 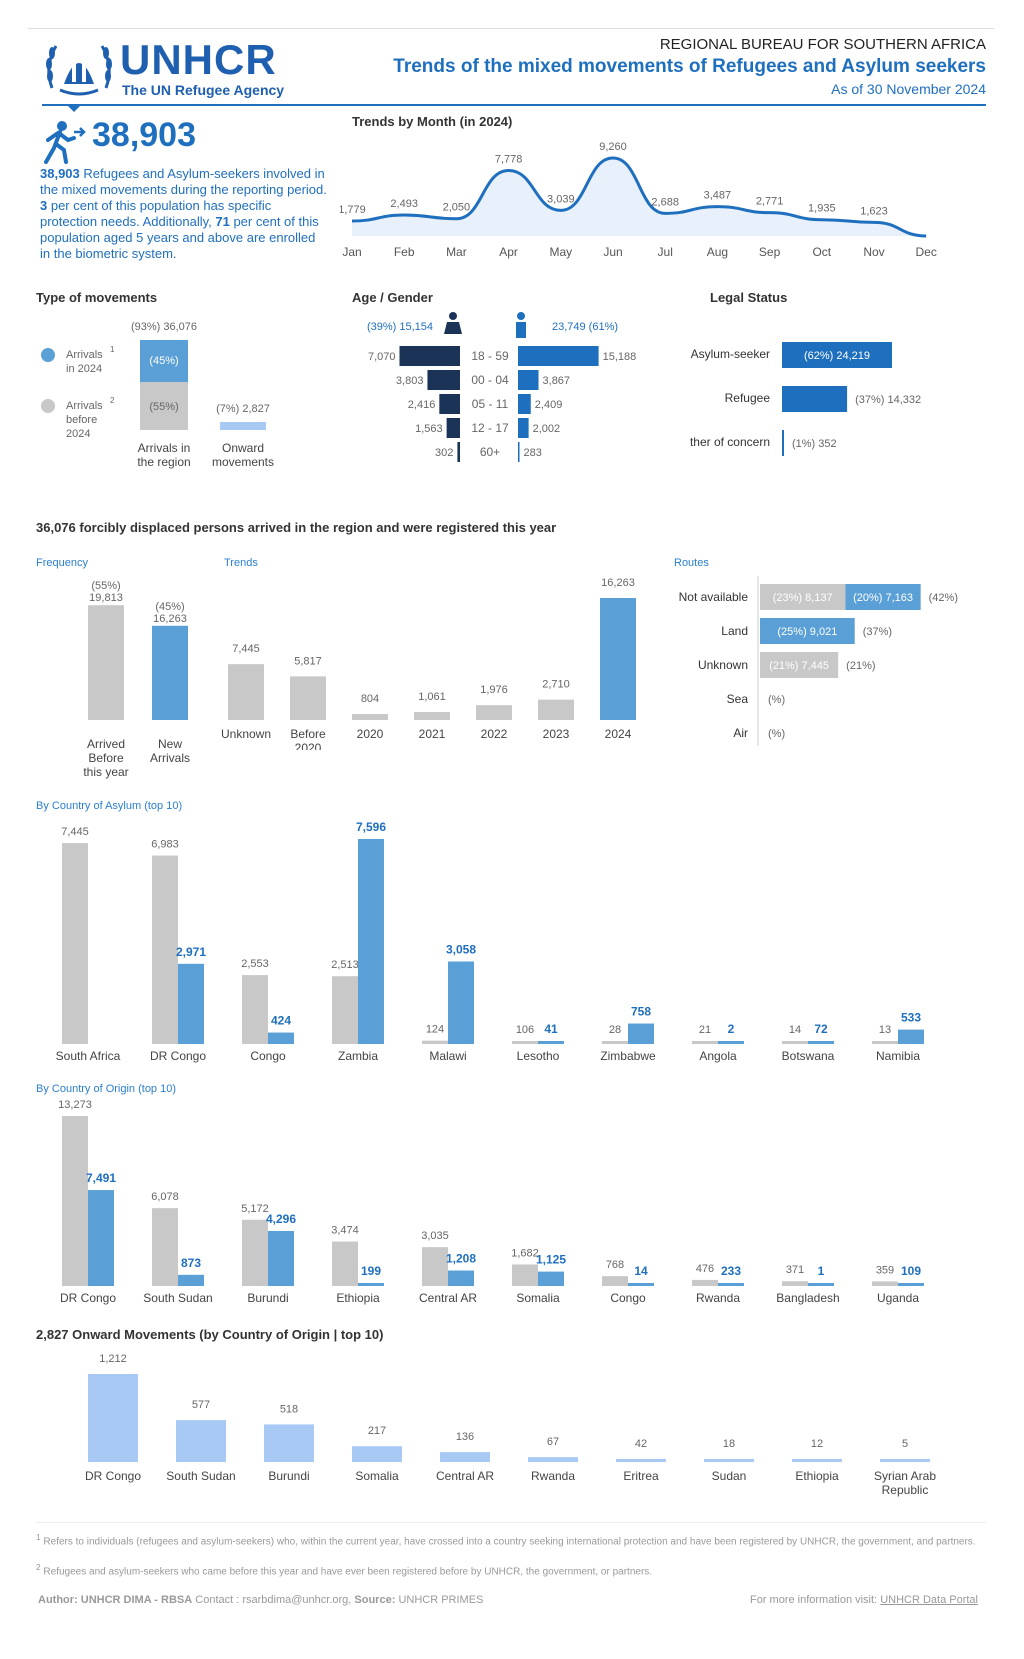 What do you see at coordinates (807, 631) in the screenshot?
I see `route-new-bar` at bounding box center [807, 631].